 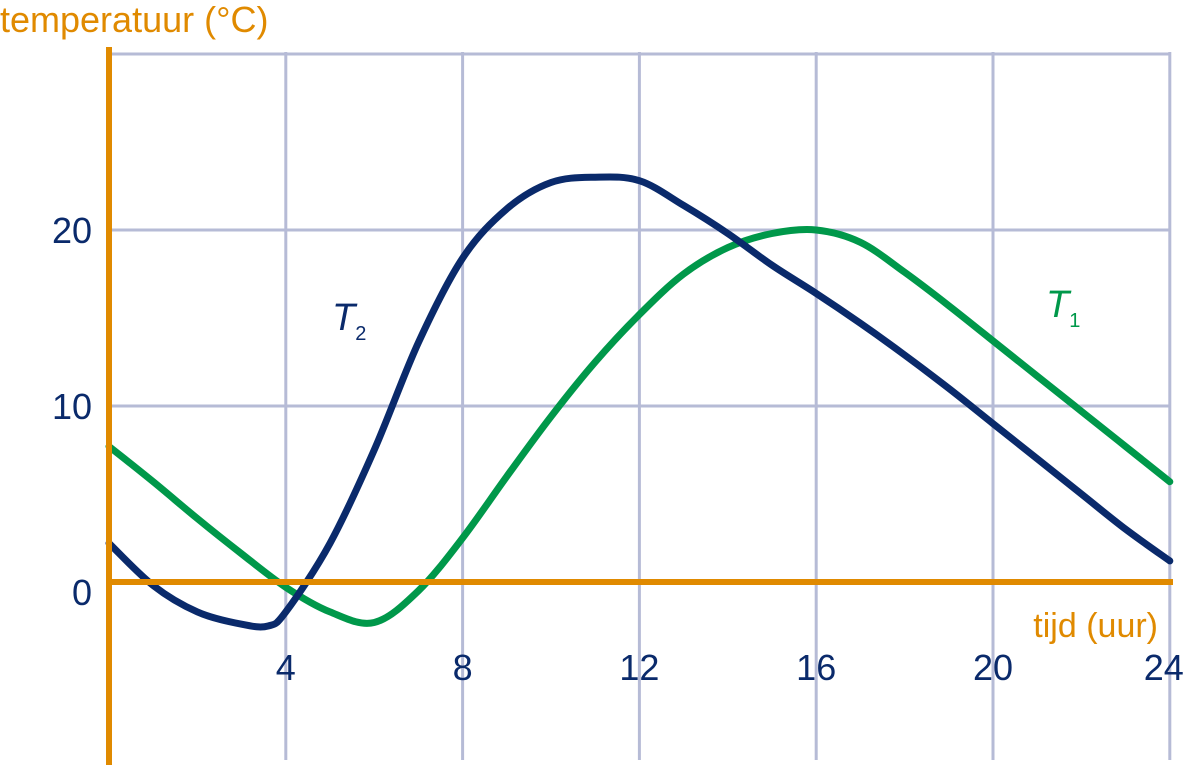 What do you see at coordinates (72, 406) in the screenshot?
I see `y-tick-label-10: 10` at bounding box center [72, 406].